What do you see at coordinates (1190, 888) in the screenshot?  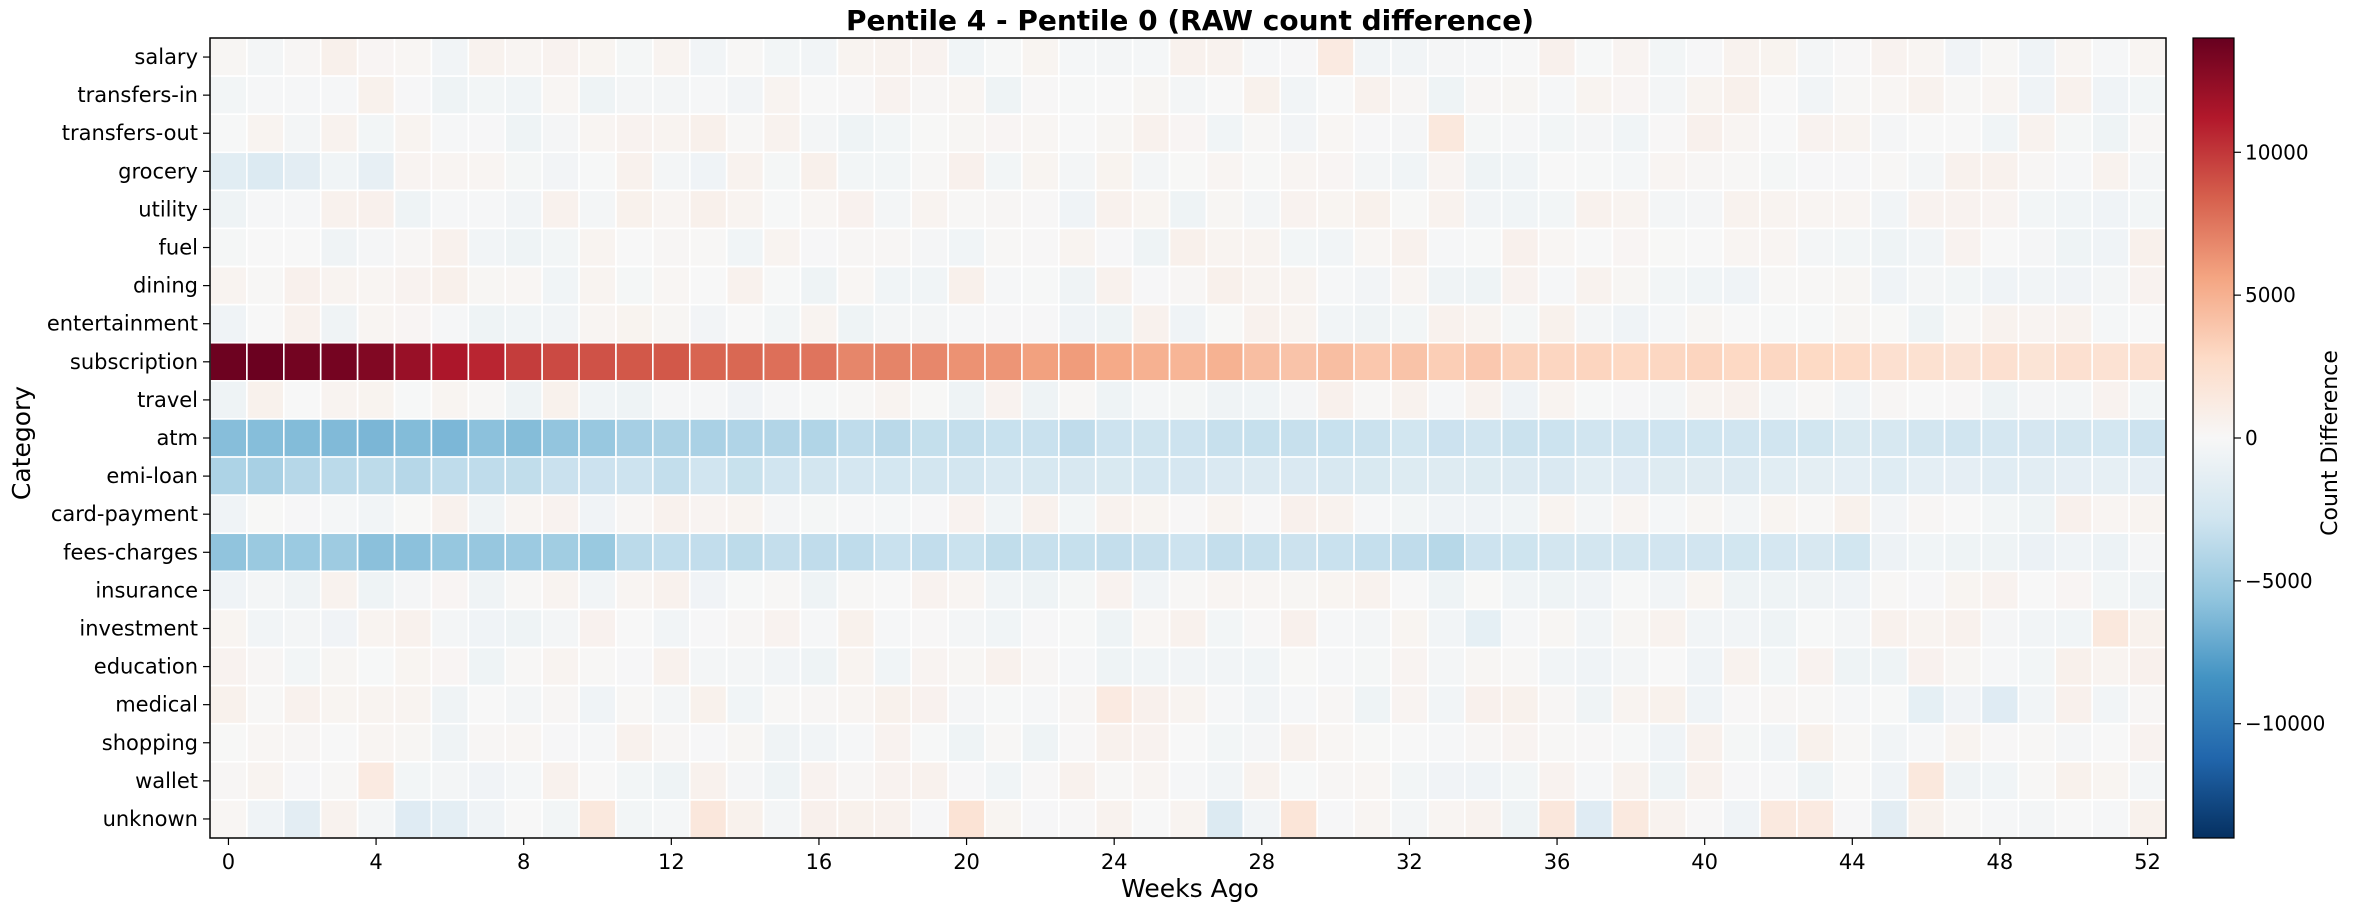 I see `x-axis-label: Weeks Ago` at bounding box center [1190, 888].